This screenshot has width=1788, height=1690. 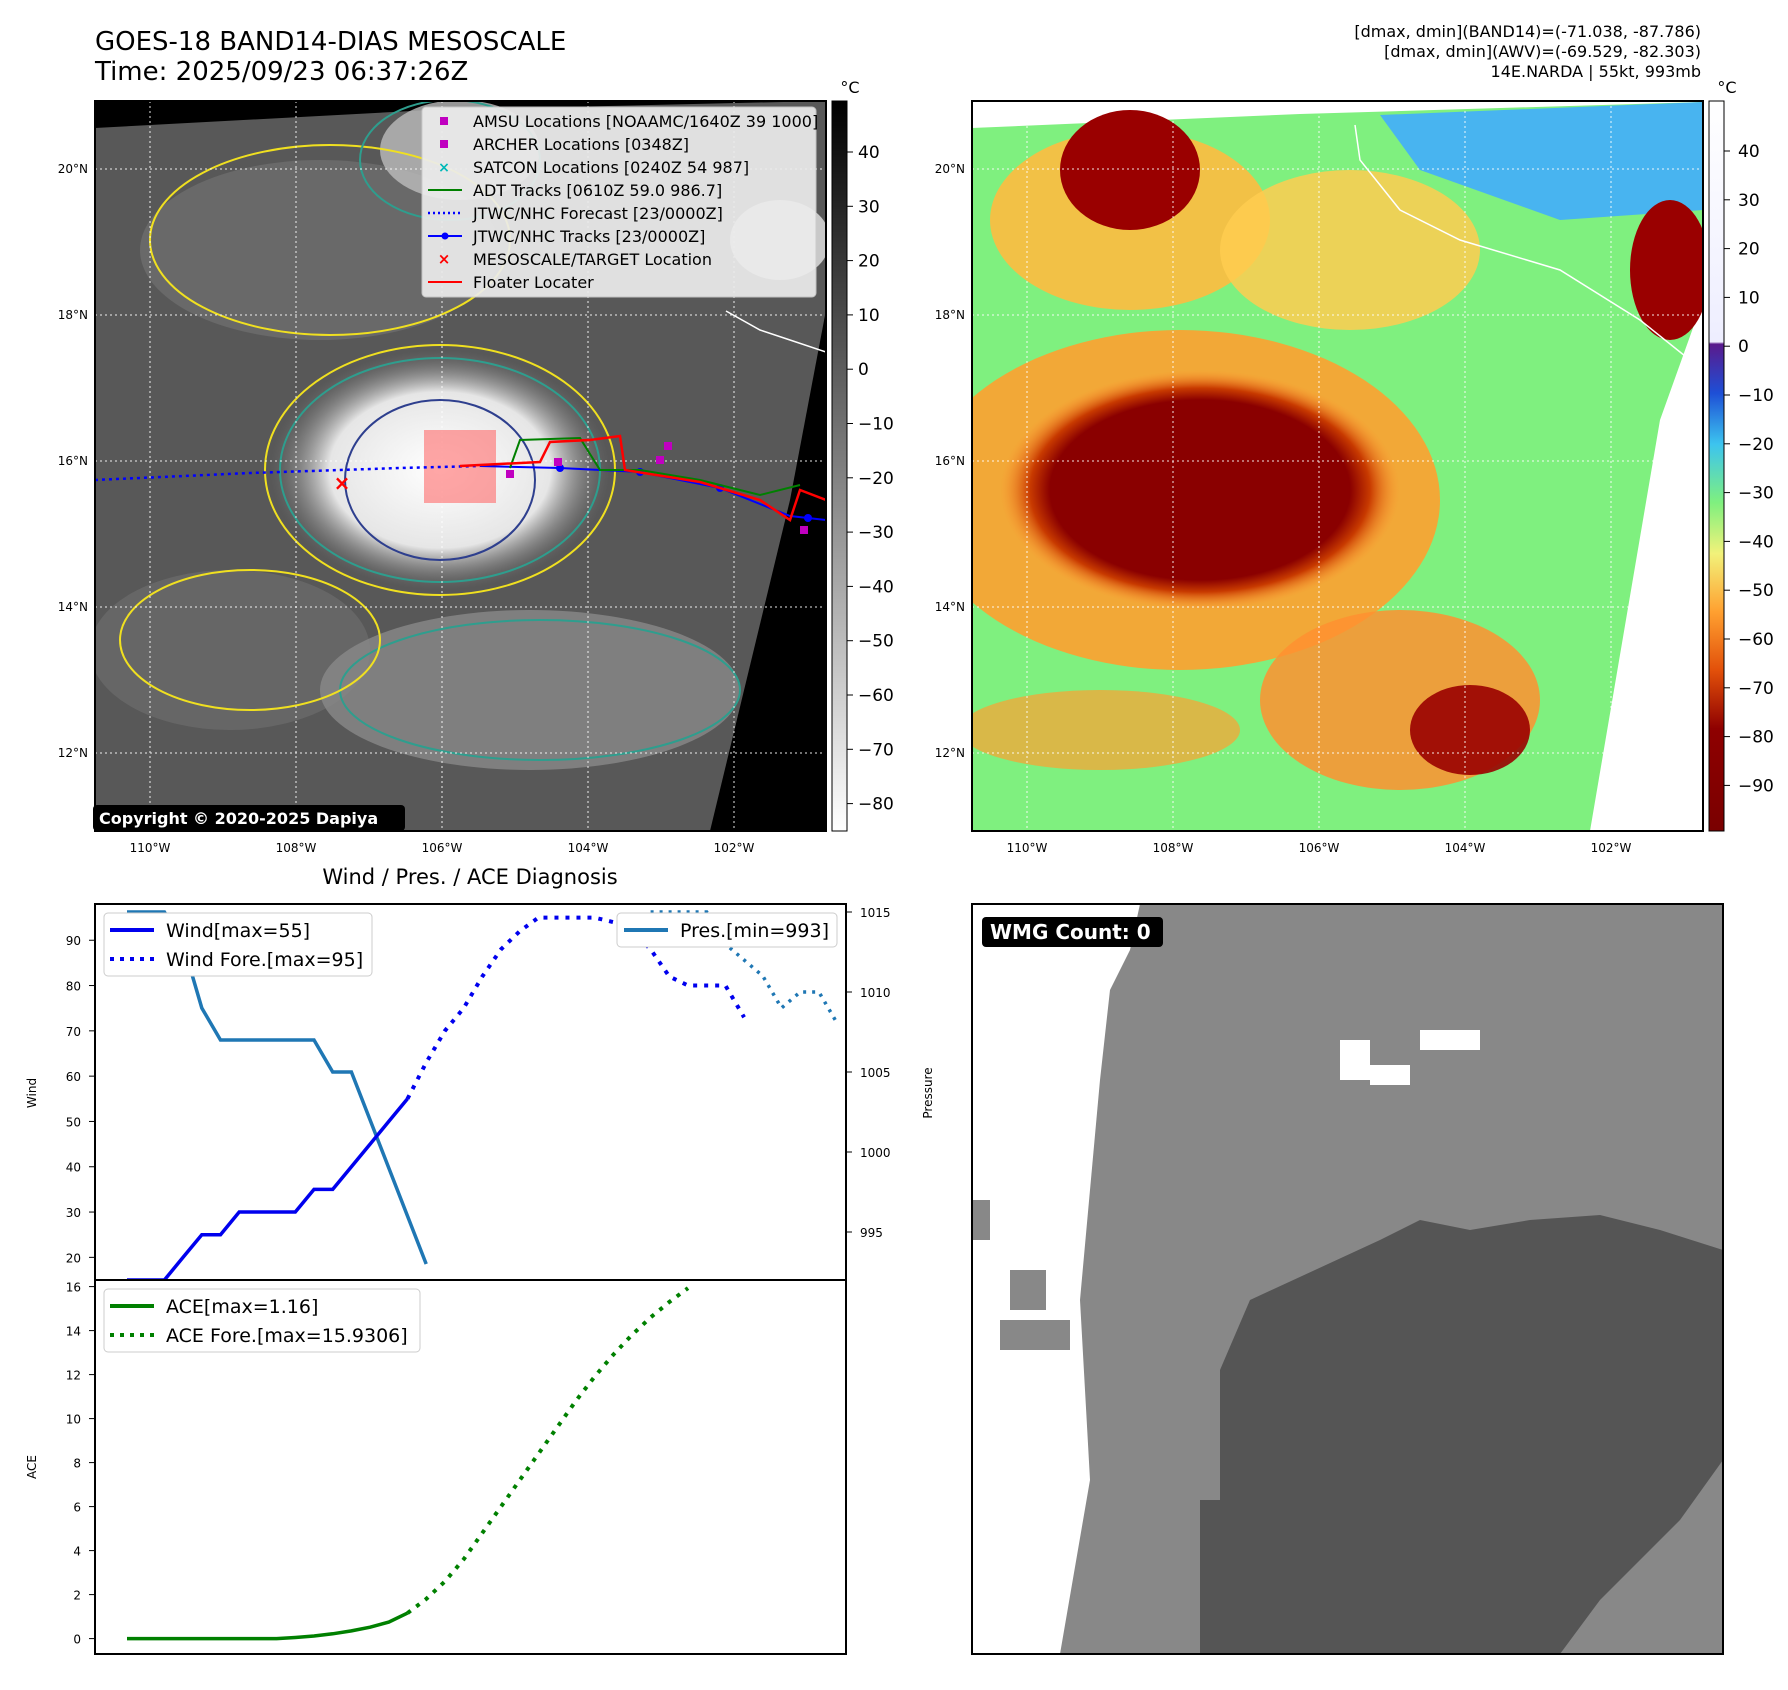 I want to click on wind-axis-label: Wind, so click(x=32, y=1093).